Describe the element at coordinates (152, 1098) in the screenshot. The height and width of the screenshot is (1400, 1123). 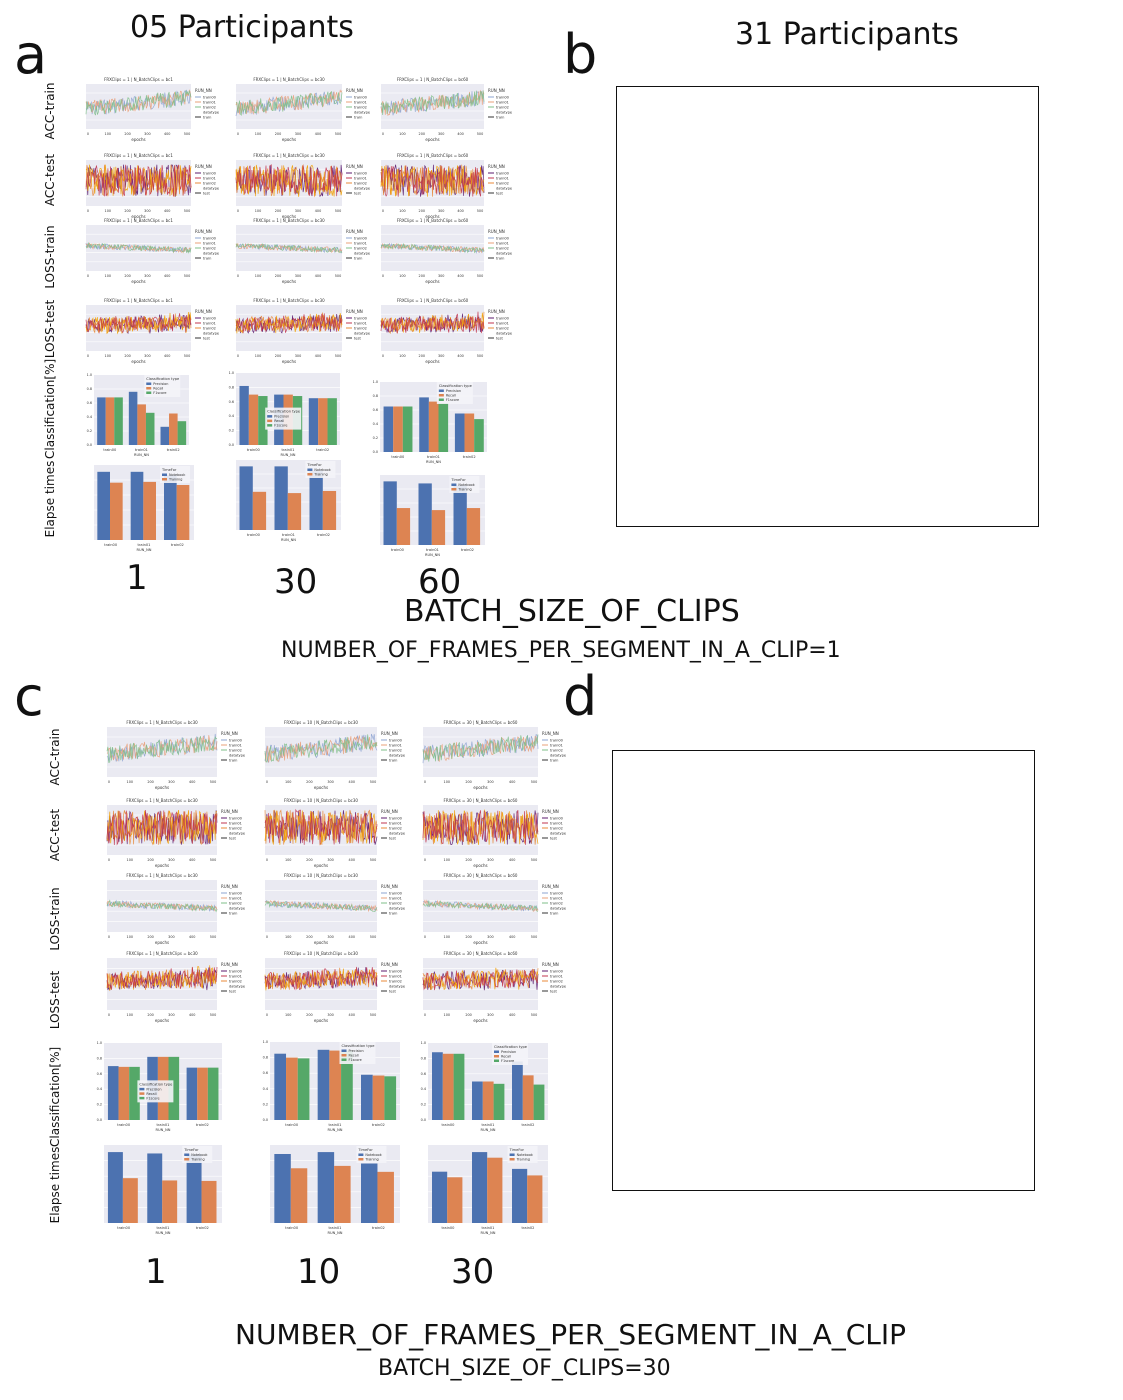
I see `c-class-0-legend-label-2: F1score` at that location.